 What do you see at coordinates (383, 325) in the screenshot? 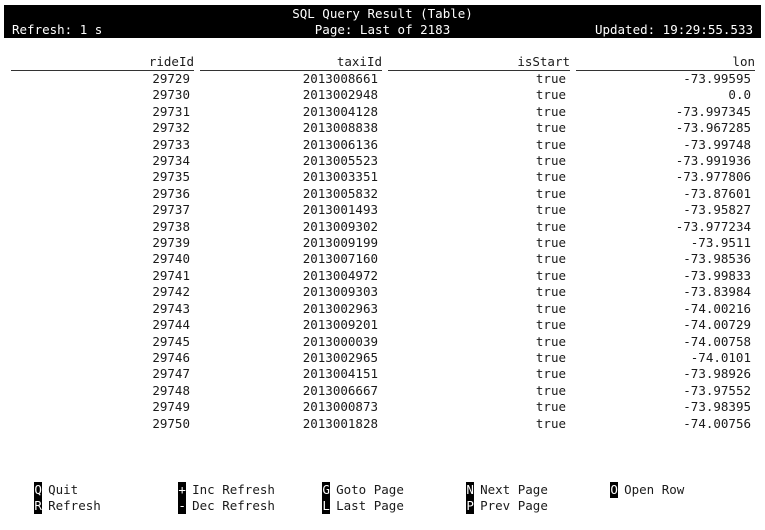
I see `table-row: 29744 2013009201 true -74.00729` at bounding box center [383, 325].